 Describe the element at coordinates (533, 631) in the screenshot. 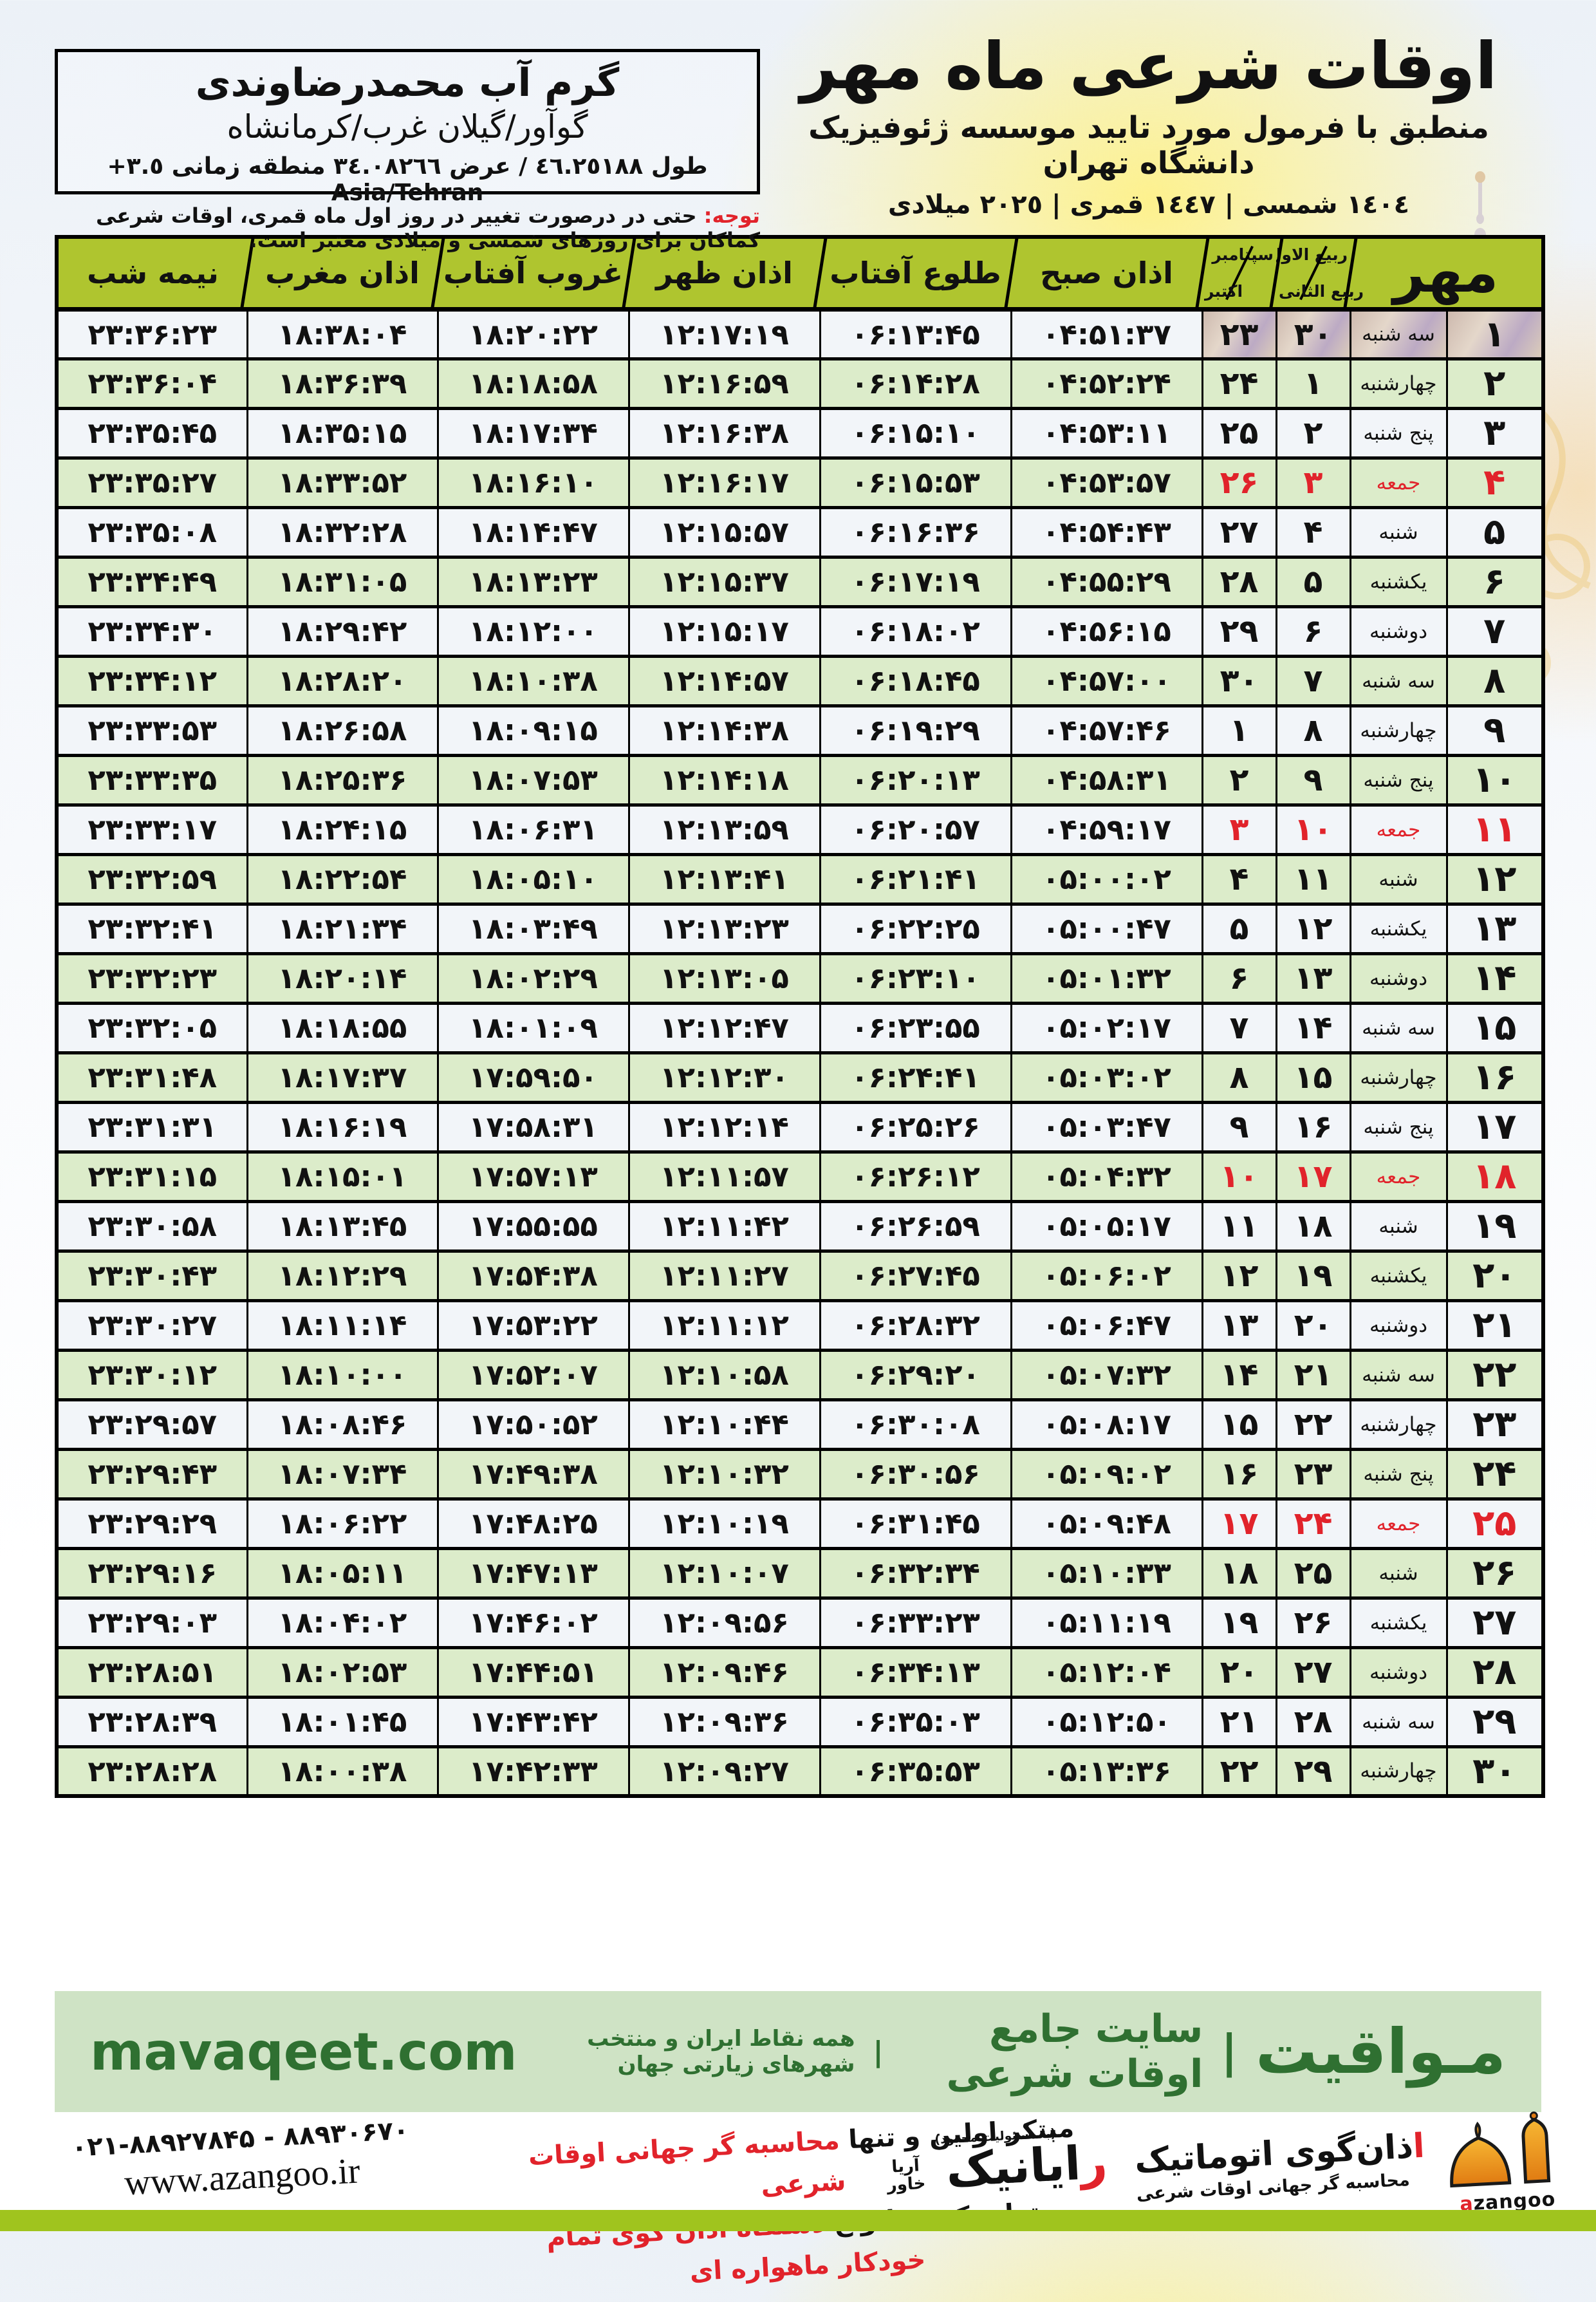

I see `ghorub-aftab-cell: ۱۸:۱۲:۰۰` at that location.